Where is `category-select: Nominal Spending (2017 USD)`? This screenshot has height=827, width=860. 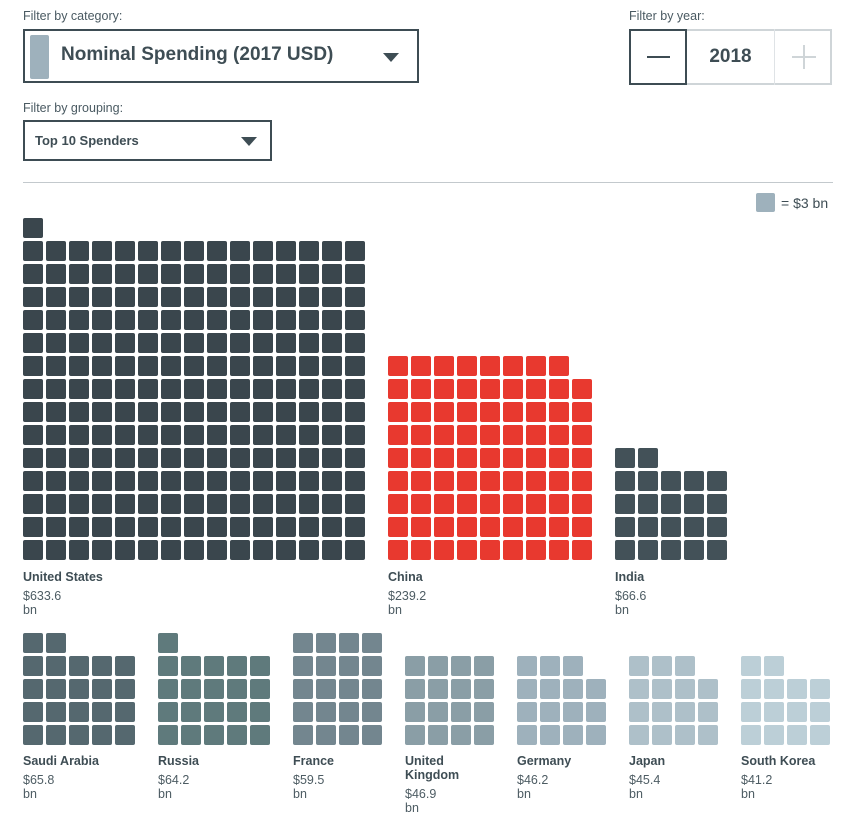 category-select: Nominal Spending (2017 USD) is located at coordinates (221, 56).